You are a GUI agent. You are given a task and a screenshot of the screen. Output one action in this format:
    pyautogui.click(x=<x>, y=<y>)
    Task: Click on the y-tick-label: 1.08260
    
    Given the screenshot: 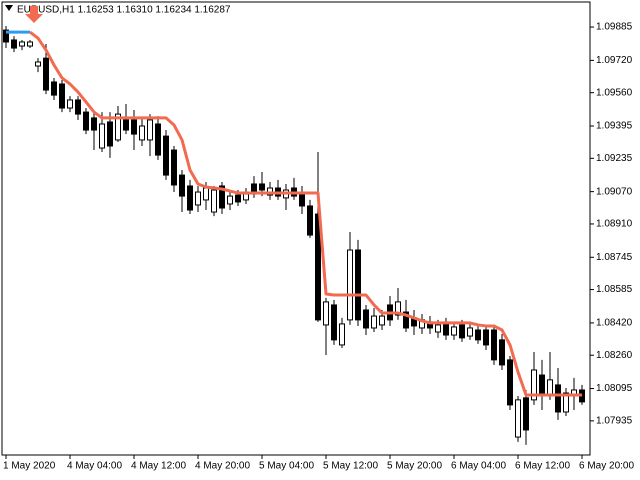 What is the action you would take?
    pyautogui.click(x=614, y=355)
    